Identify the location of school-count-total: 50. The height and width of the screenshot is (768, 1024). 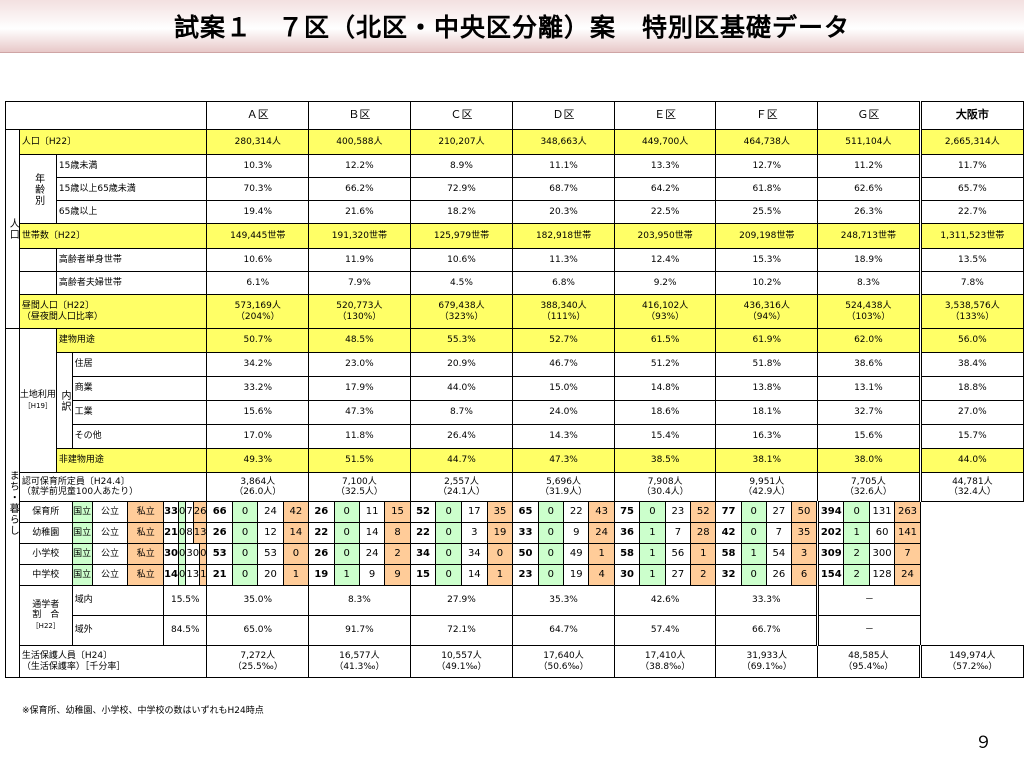
(526, 554).